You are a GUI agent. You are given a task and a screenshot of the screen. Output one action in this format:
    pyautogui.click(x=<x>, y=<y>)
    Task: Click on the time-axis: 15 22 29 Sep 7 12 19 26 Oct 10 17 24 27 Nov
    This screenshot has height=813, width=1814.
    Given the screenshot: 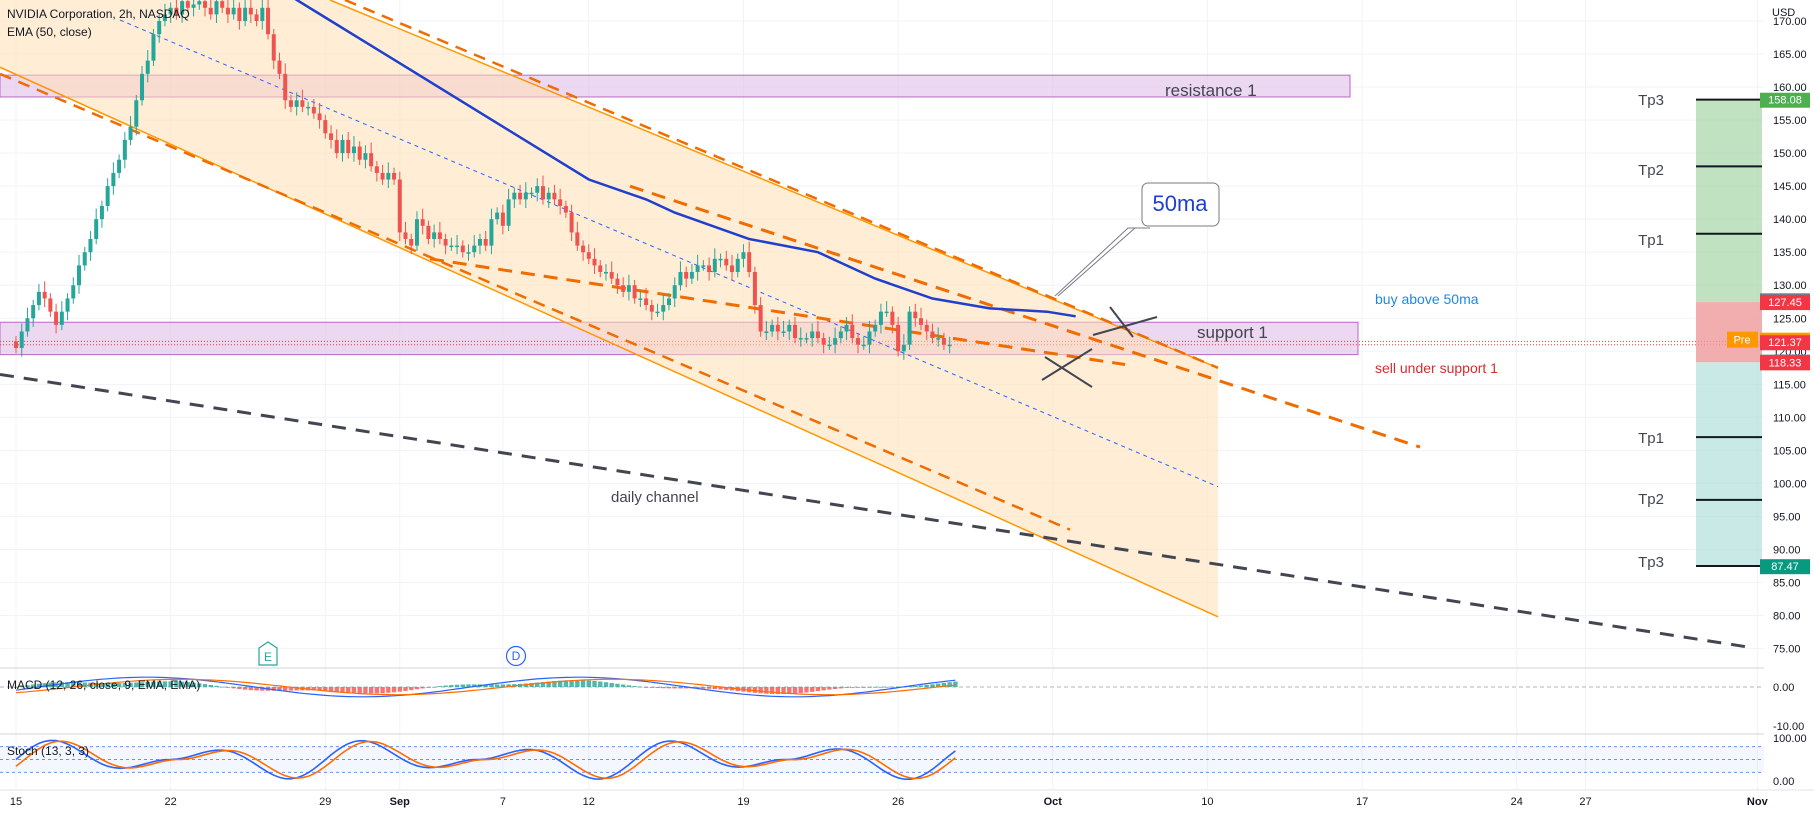 What is the action you would take?
    pyautogui.click(x=907, y=798)
    